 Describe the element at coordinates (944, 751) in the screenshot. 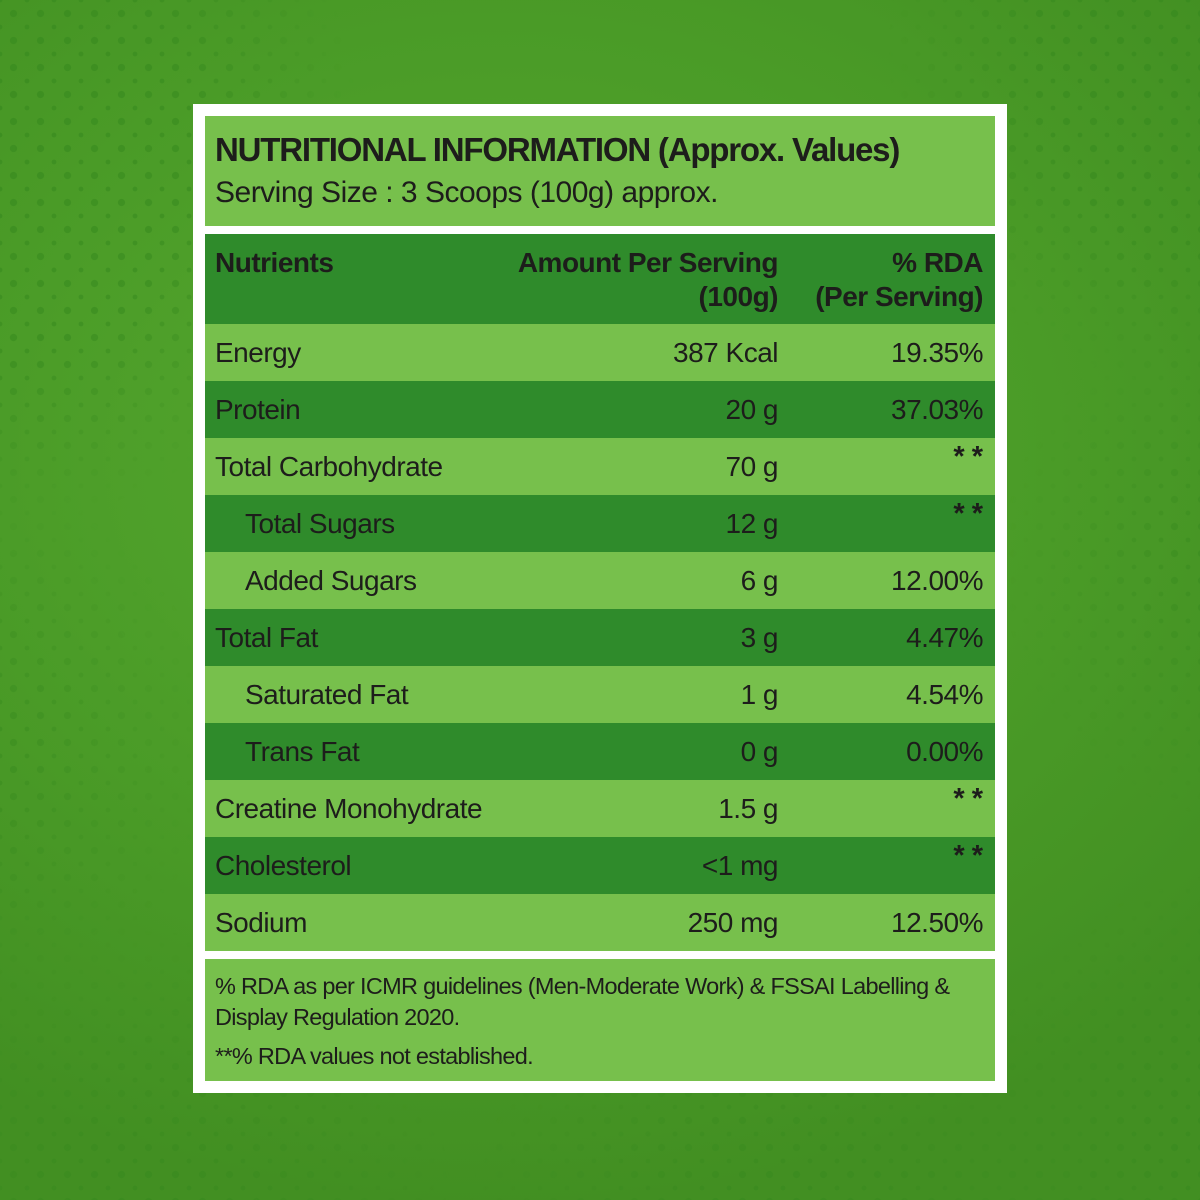

I see `rda-value: 0.00%` at that location.